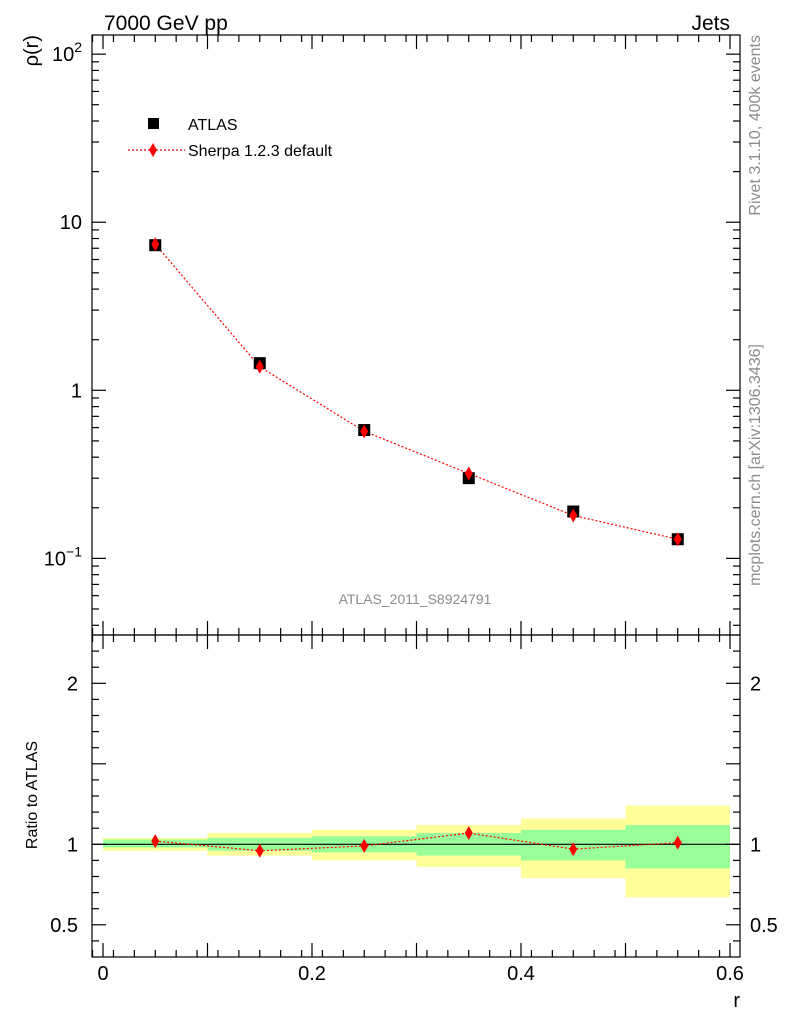  Describe the element at coordinates (415, 599) in the screenshot. I see `analysis-id-label: ATLAS_2011_S8924791` at that location.